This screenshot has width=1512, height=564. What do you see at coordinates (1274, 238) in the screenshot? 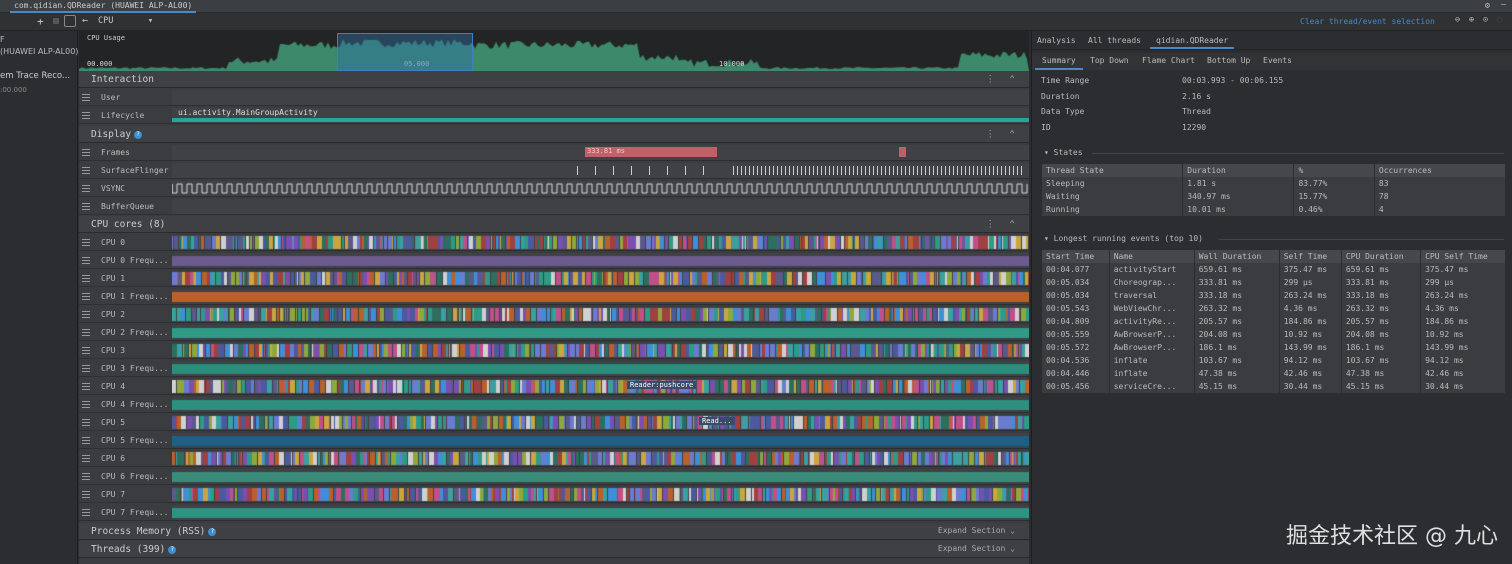
I see `events-header: ▾ Longest running events (top 10)` at bounding box center [1274, 238].